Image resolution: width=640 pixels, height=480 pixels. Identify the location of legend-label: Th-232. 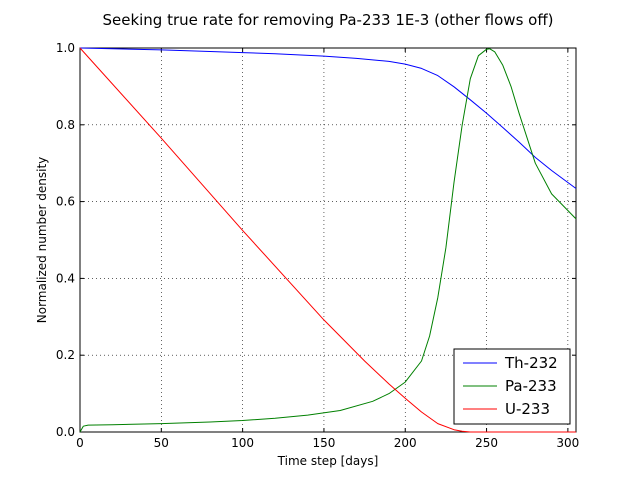
(531, 363).